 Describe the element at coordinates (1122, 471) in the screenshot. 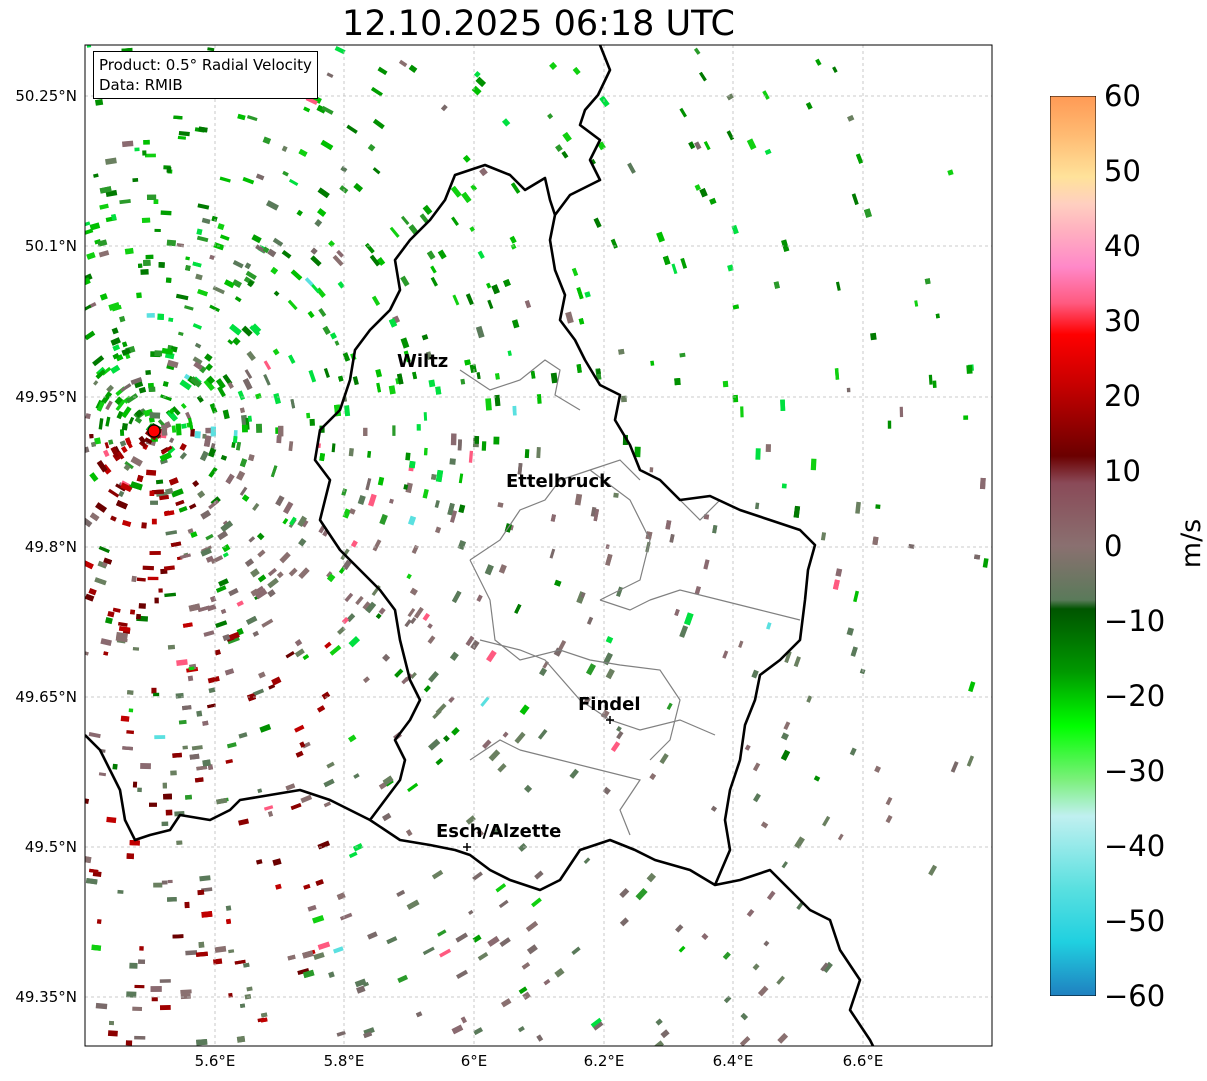

I see `colorbar-tick-label: 10` at that location.